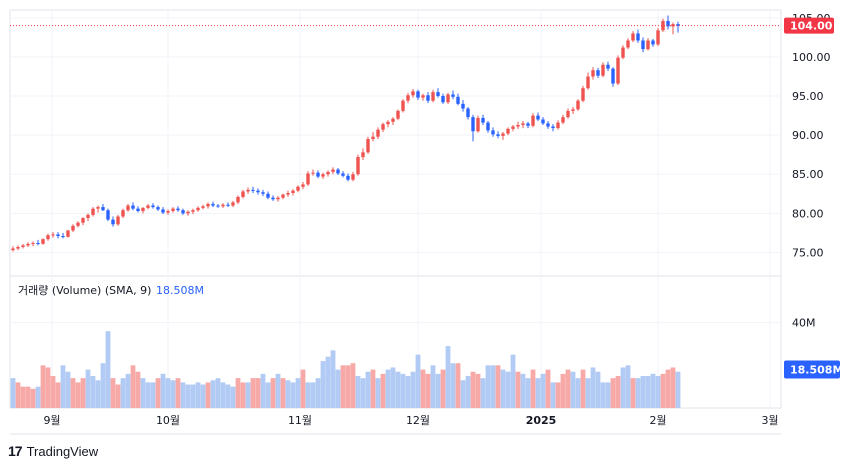 This screenshot has height=468, width=860. What do you see at coordinates (808, 213) in the screenshot?
I see `price-tick-label: 80.00` at bounding box center [808, 213].